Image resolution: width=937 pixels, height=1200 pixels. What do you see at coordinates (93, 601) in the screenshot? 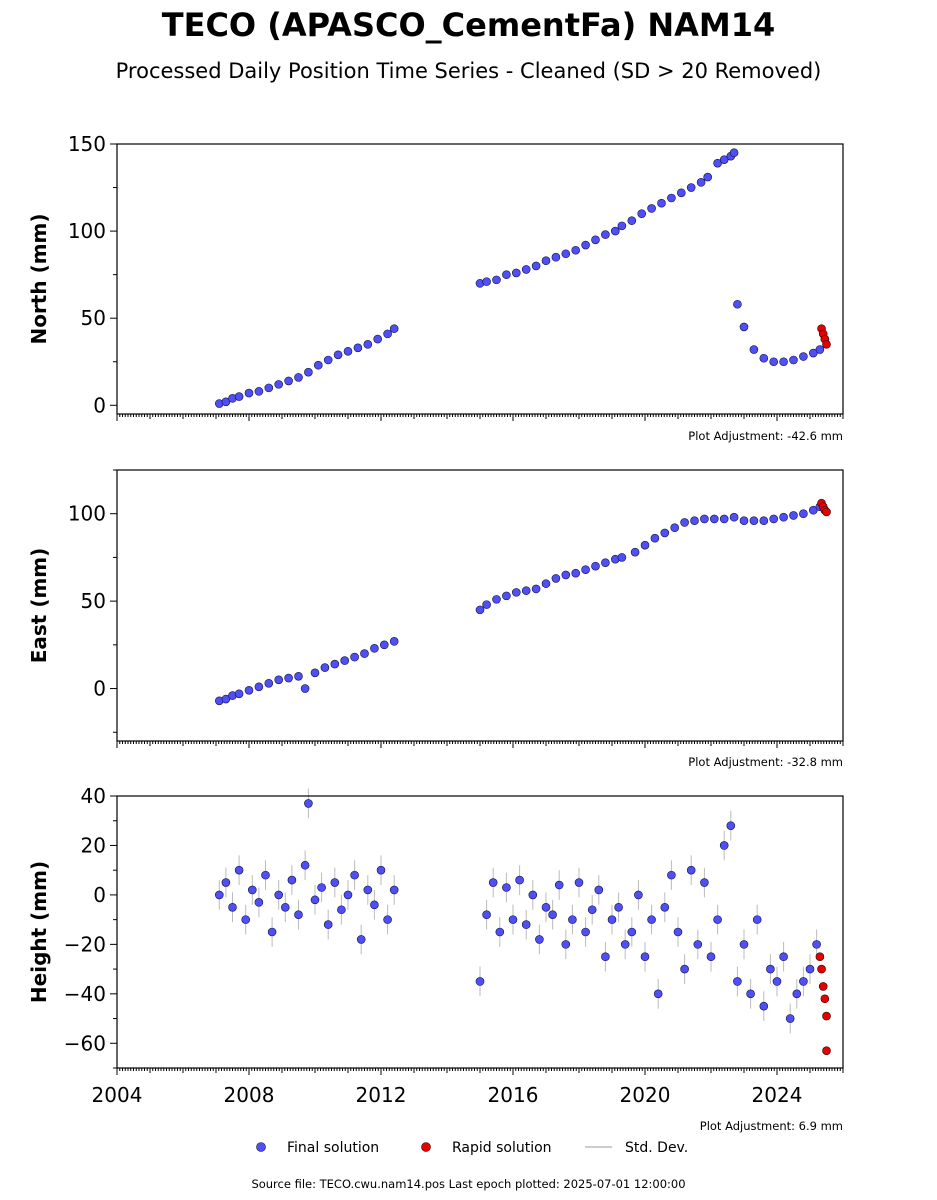
I see `y-tick-label: 50` at bounding box center [93, 601].